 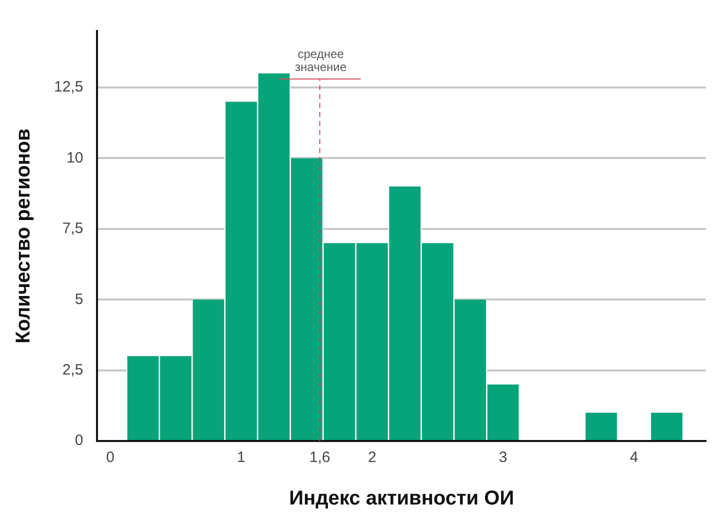 I want to click on y-tick-label: 0, so click(x=79, y=441).